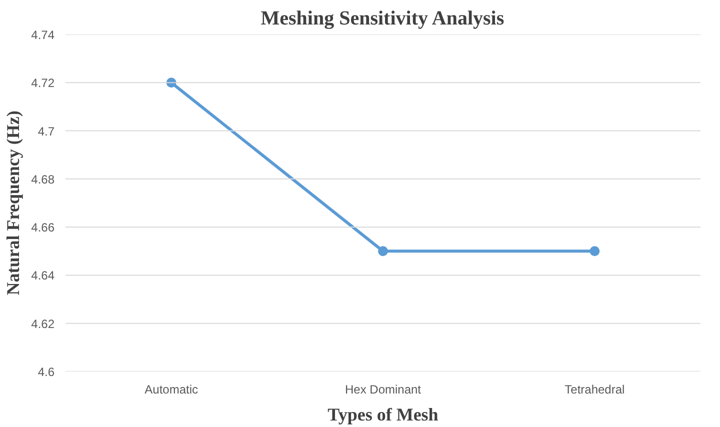 This screenshot has height=427, width=720. What do you see at coordinates (46, 372) in the screenshot?
I see `y-tick-label: 4.6` at bounding box center [46, 372].